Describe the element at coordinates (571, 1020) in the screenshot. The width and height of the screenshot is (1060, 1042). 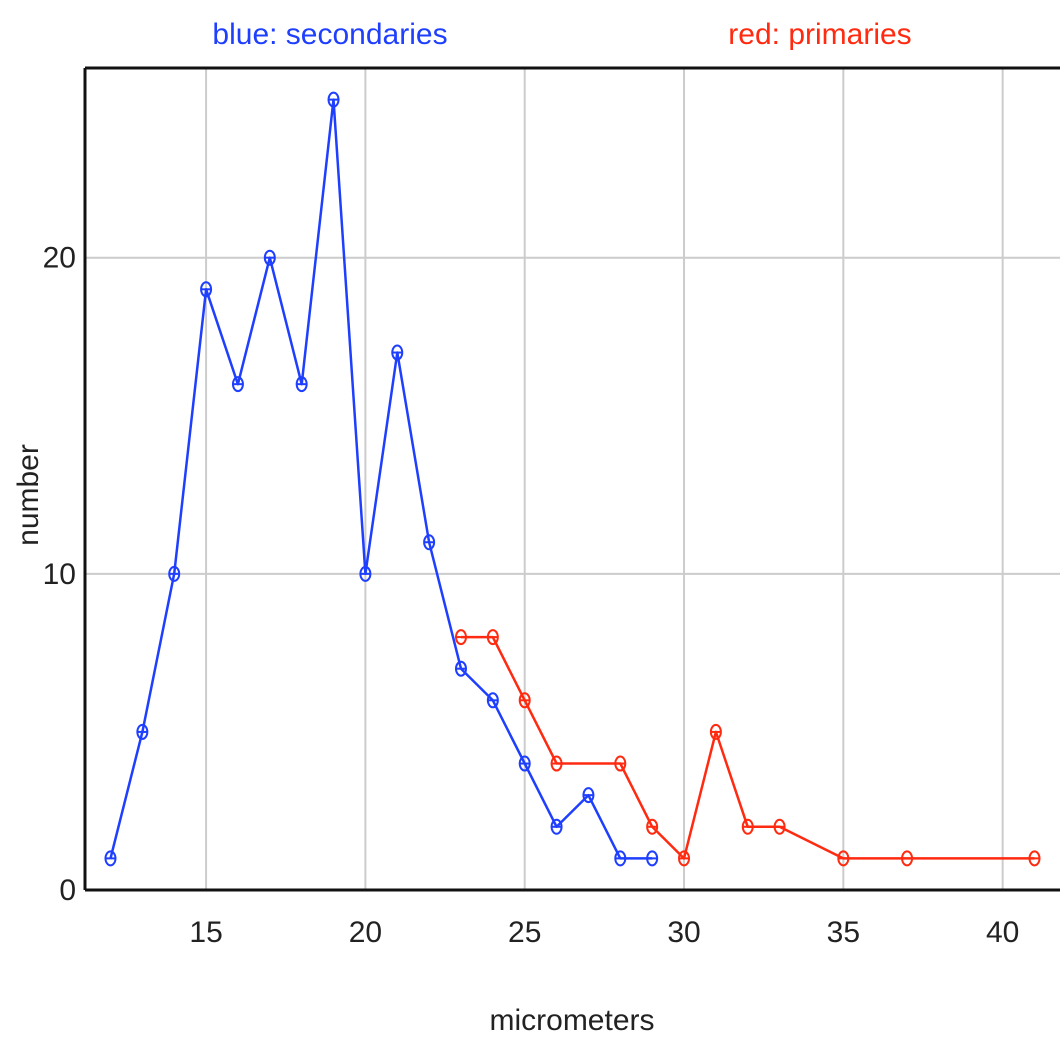
I see `x-axis-label: micrometers` at that location.